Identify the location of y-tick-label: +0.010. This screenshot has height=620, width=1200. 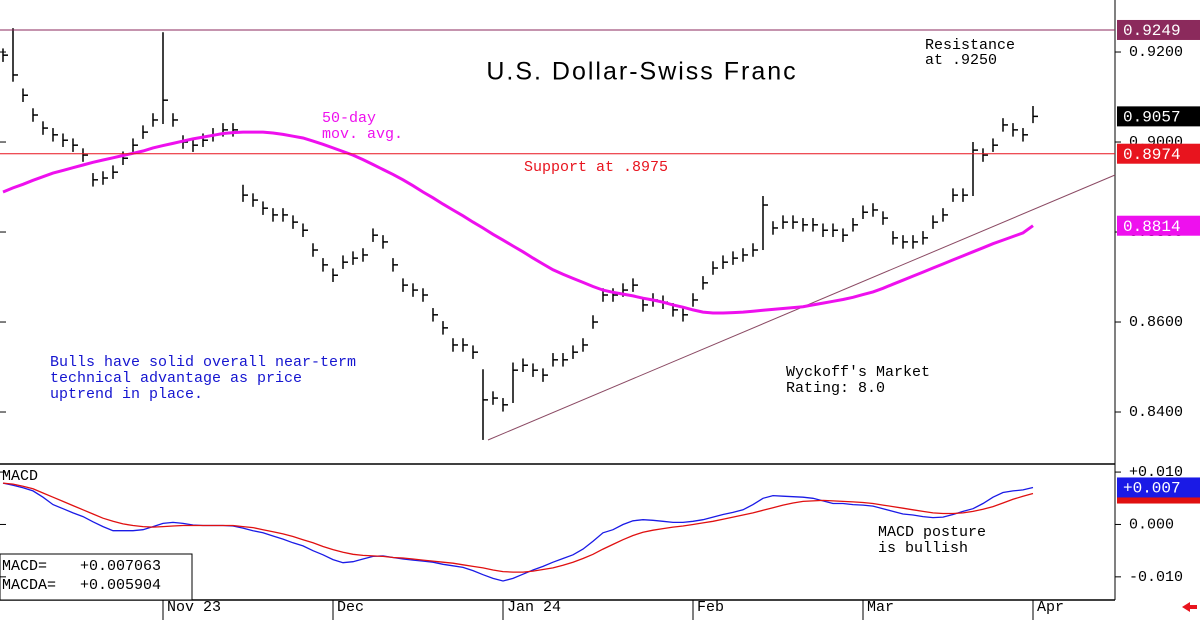
(1156, 472).